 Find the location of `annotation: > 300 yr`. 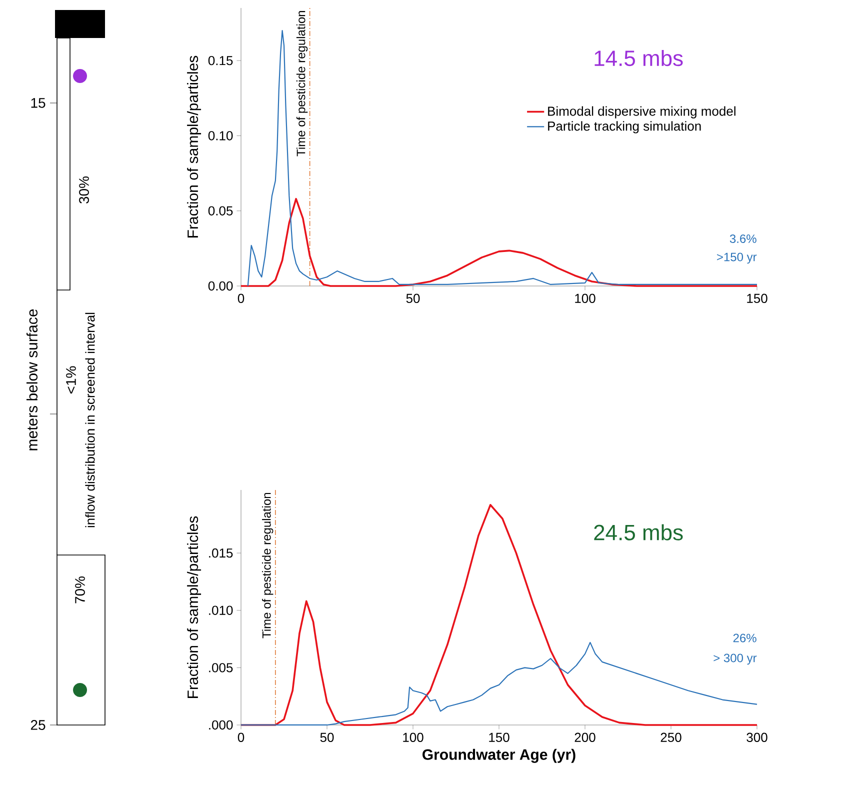

annotation: > 300 yr is located at coordinates (735, 659).